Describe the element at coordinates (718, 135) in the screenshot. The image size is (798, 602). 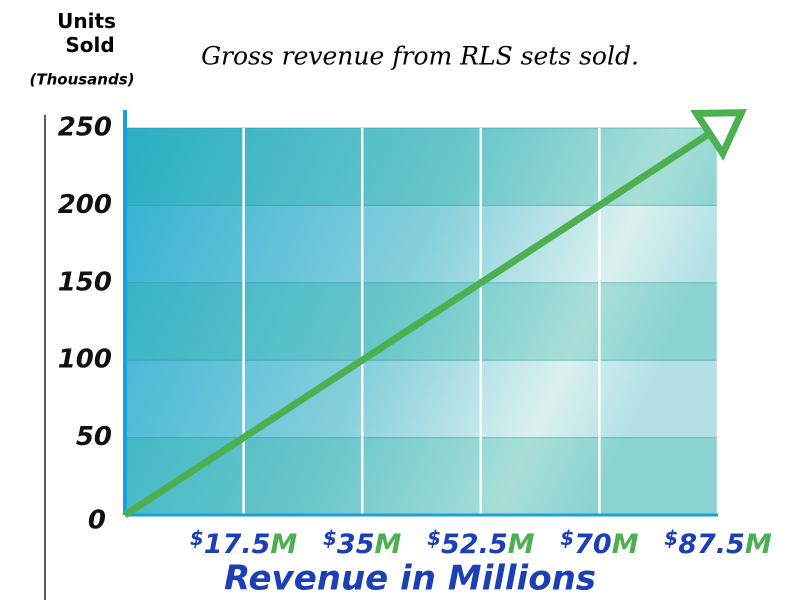
I see `arrow-head` at that location.